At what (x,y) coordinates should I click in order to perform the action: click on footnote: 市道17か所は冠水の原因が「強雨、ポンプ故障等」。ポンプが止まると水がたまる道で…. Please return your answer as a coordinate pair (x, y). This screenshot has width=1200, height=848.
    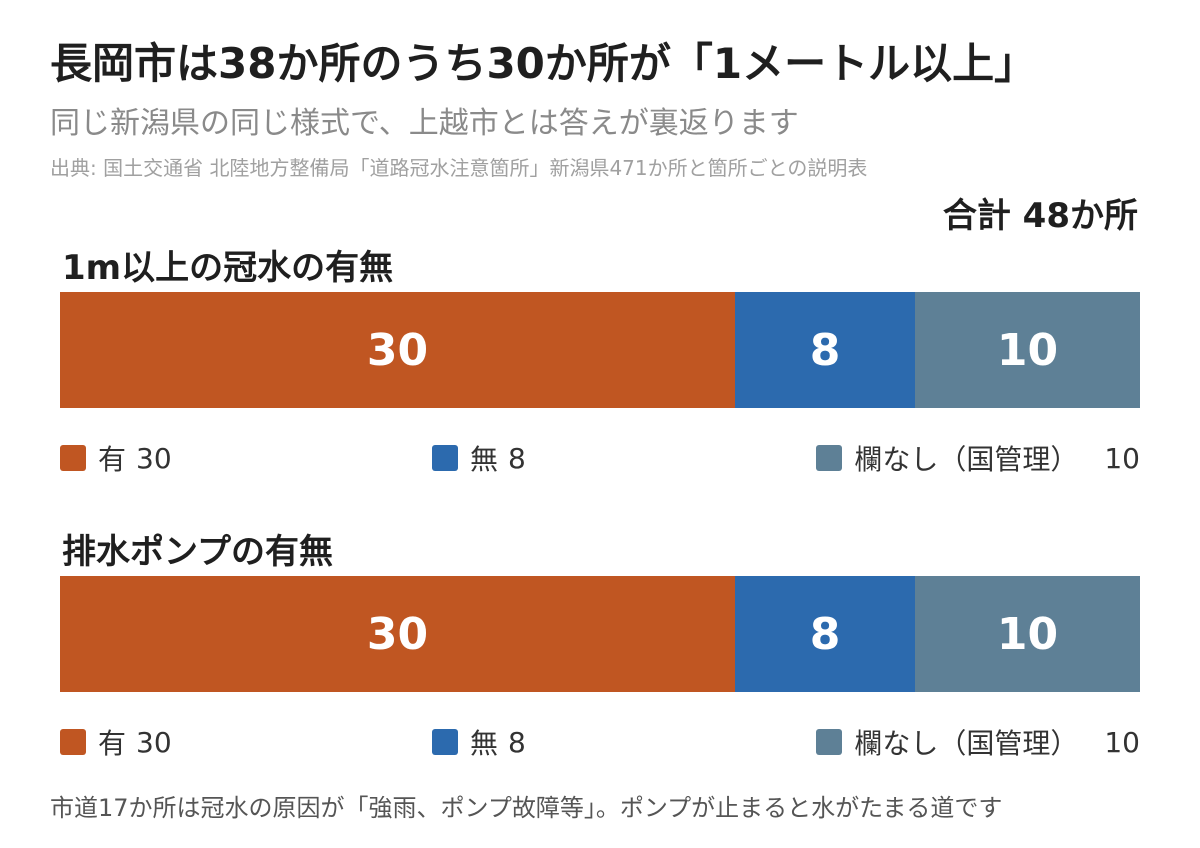
    Looking at the image, I should click on (526, 808).